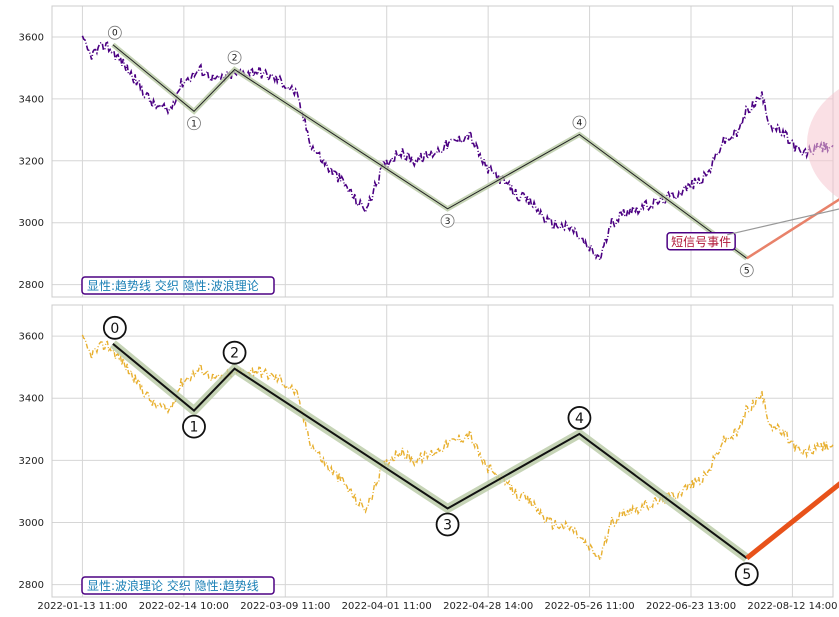  I want to click on impulse-line, so click(792, 521).